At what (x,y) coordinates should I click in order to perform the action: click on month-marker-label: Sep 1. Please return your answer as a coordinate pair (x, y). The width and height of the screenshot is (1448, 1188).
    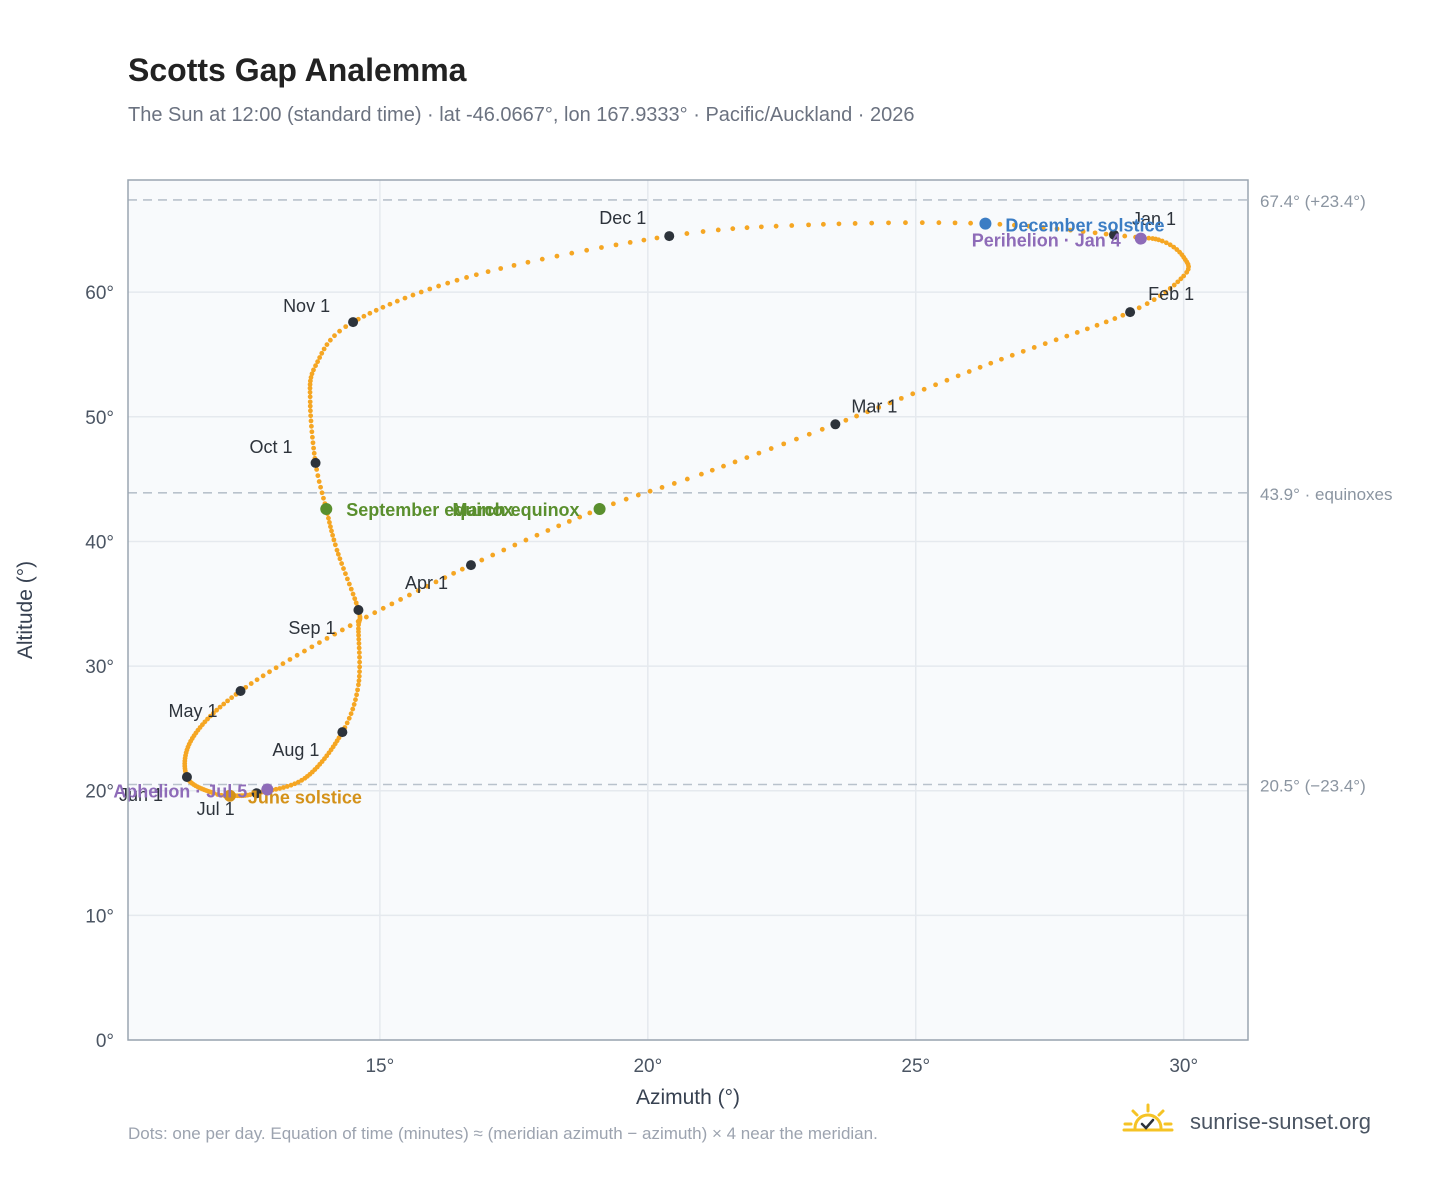
    Looking at the image, I should click on (311, 628).